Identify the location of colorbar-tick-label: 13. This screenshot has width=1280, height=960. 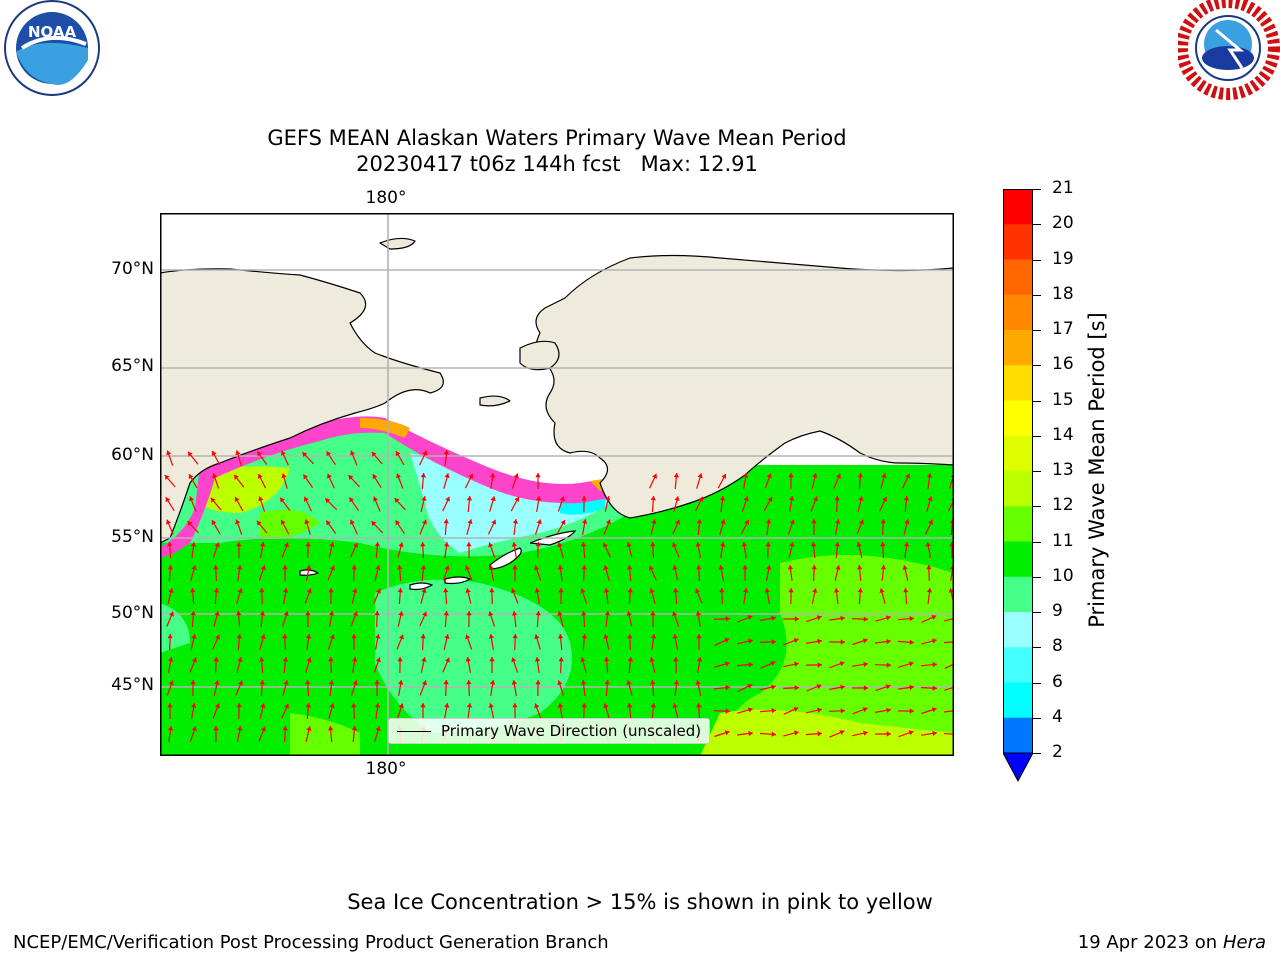
(1063, 470).